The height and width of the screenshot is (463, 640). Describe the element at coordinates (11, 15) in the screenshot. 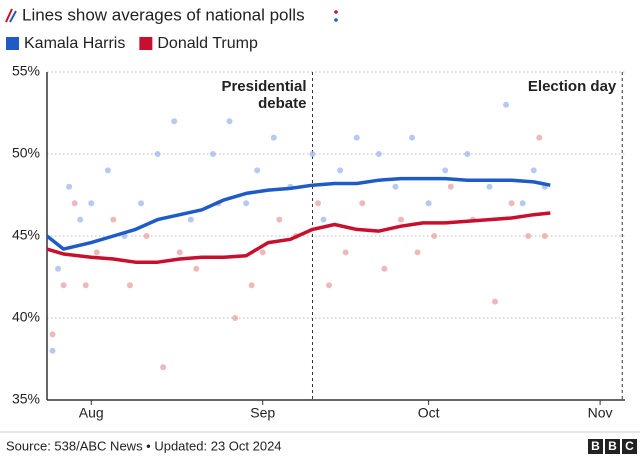

I see `title-icon` at that location.